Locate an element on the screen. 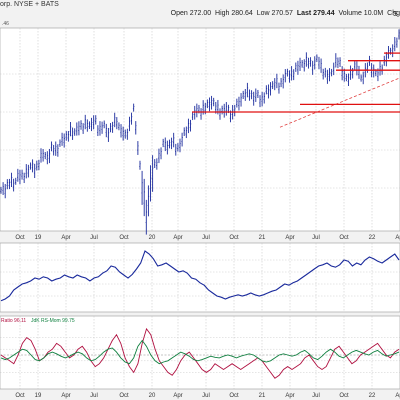 The height and width of the screenshot is (400, 400). low-value: 270.57 is located at coordinates (282, 13).